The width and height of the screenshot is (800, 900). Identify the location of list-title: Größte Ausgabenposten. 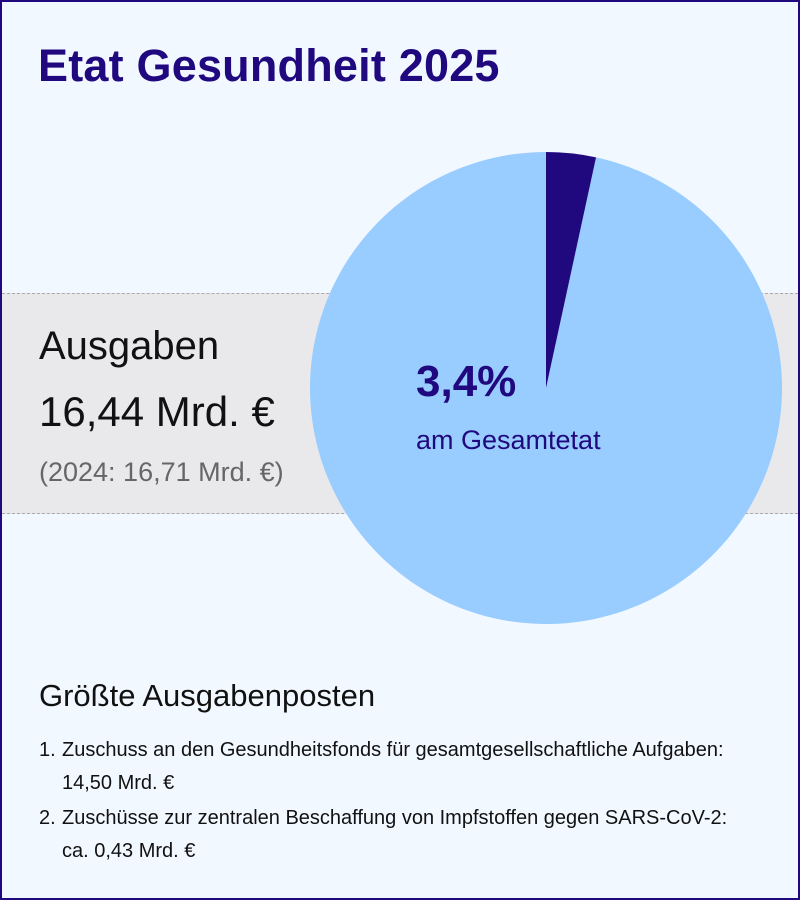
(207, 695).